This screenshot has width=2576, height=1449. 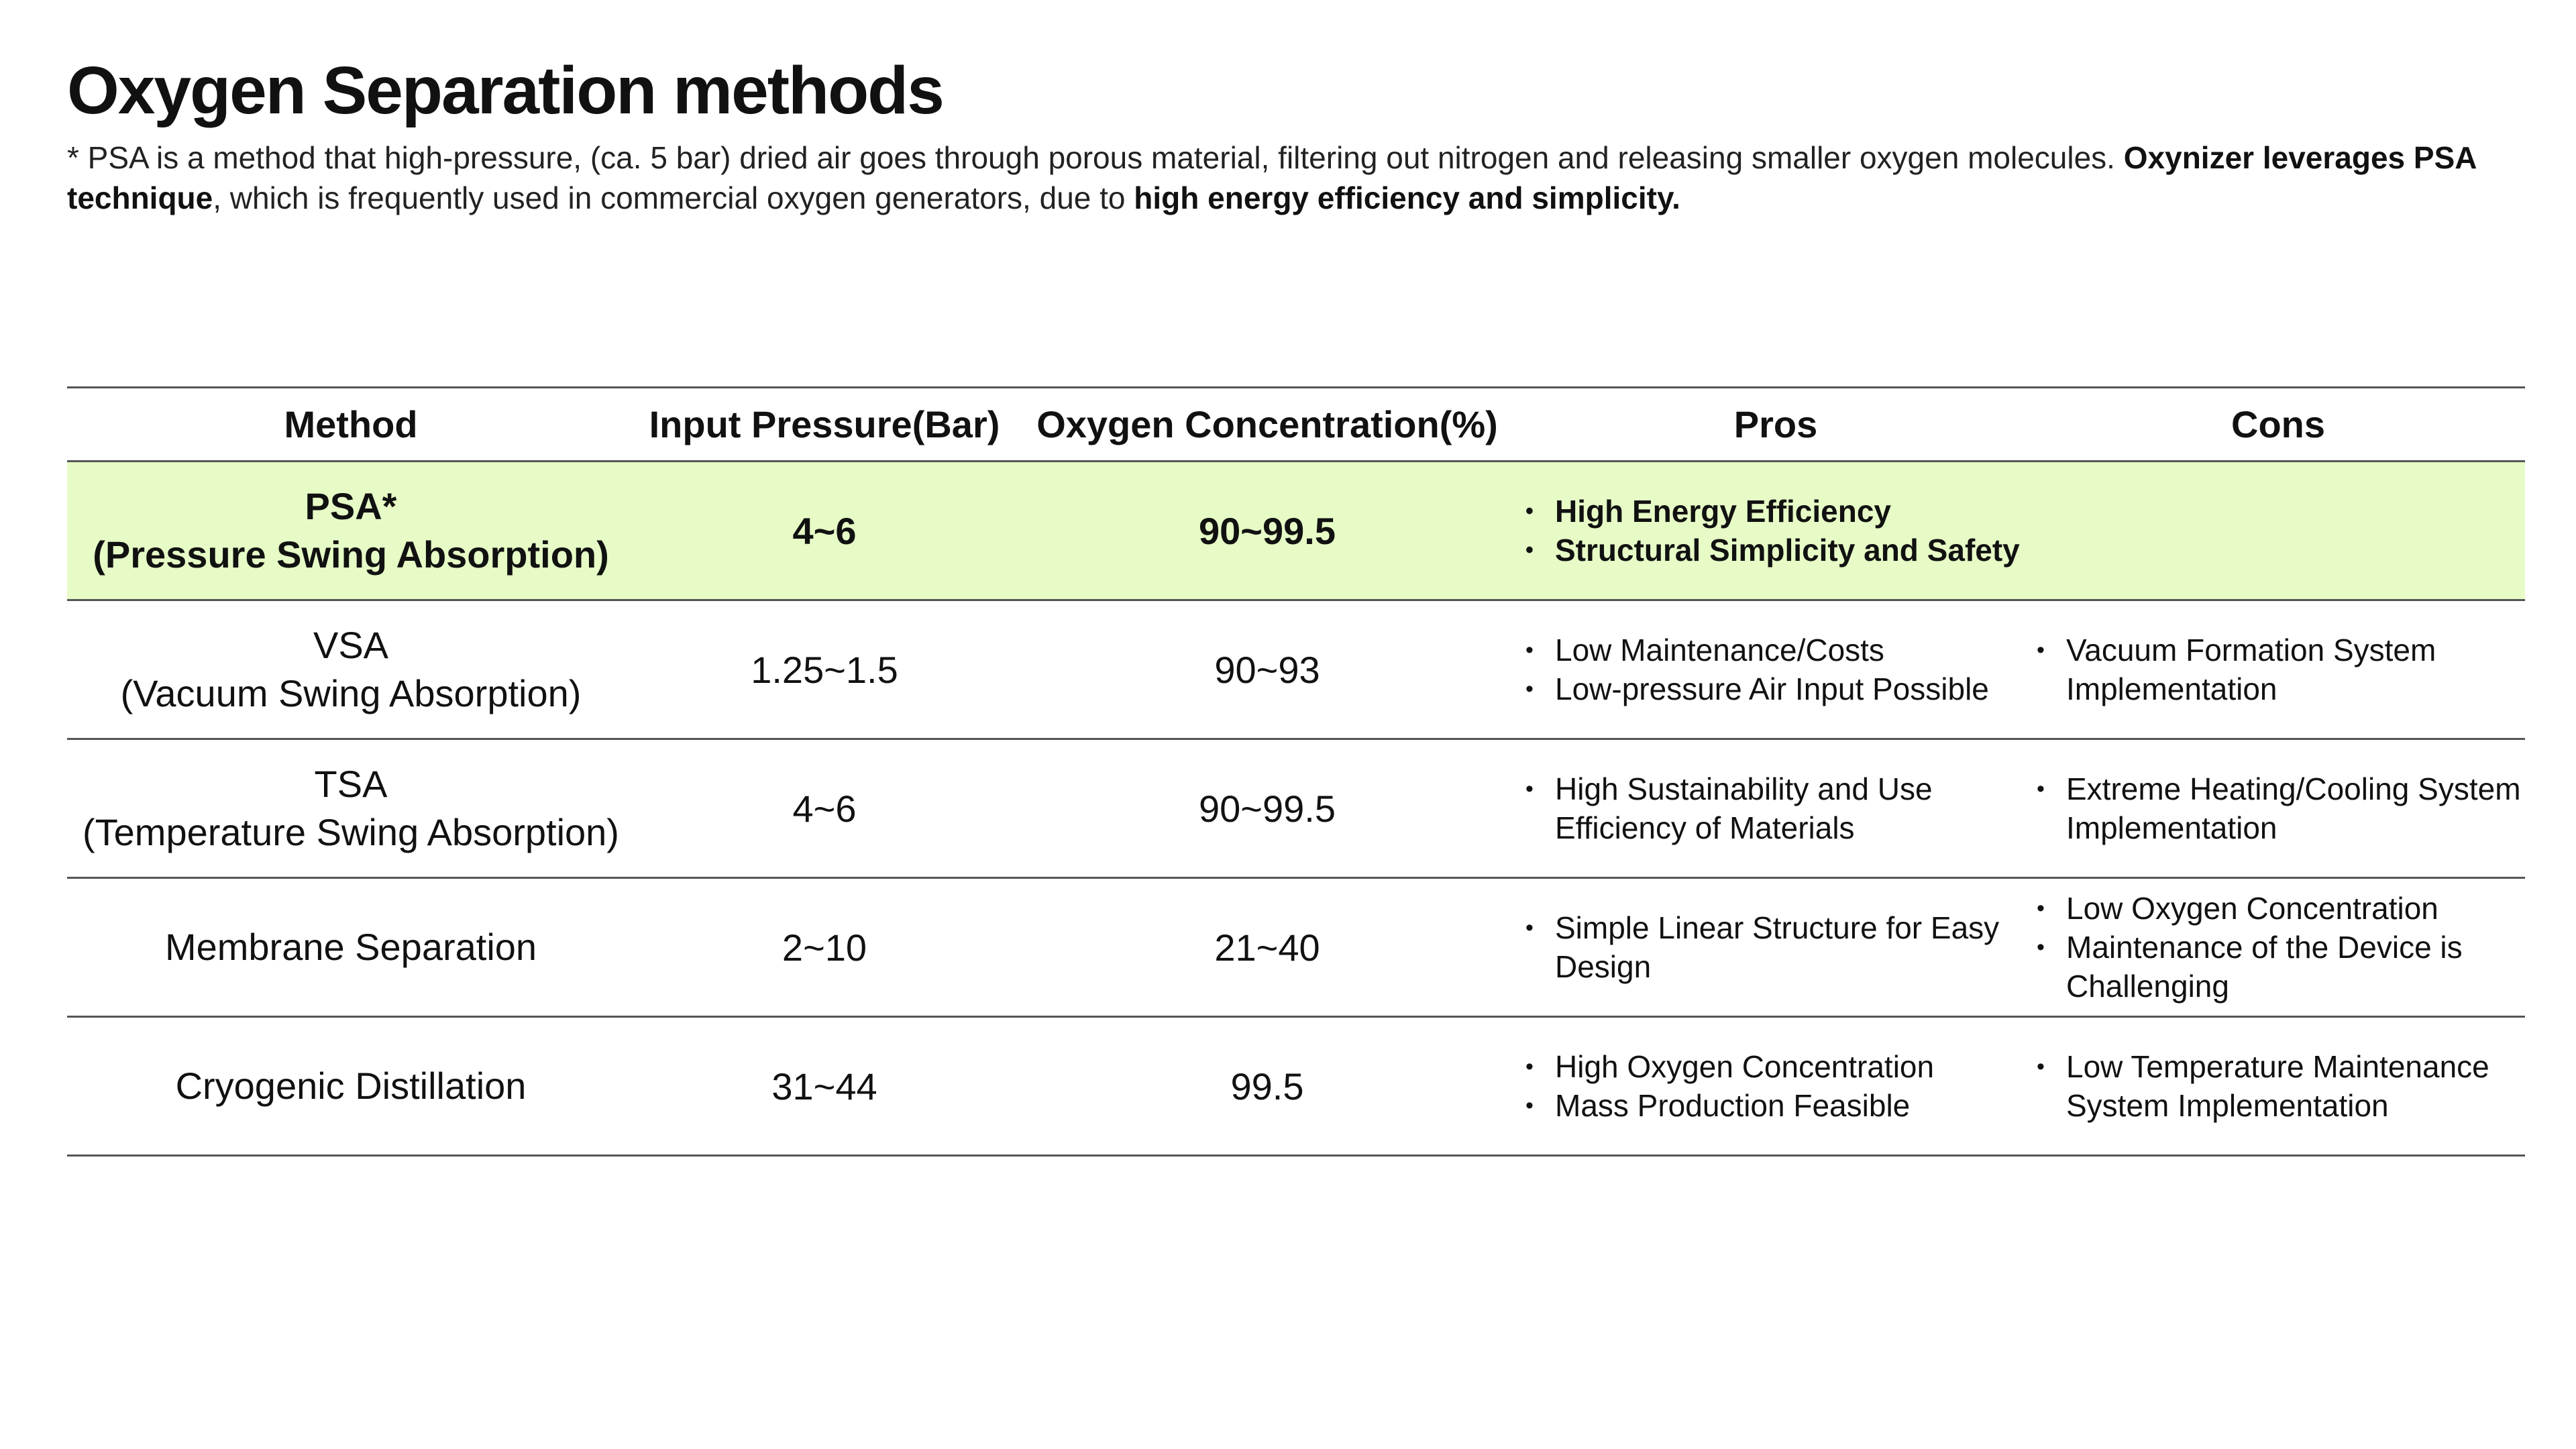 I want to click on header-cons: Cons, so click(x=2278, y=424).